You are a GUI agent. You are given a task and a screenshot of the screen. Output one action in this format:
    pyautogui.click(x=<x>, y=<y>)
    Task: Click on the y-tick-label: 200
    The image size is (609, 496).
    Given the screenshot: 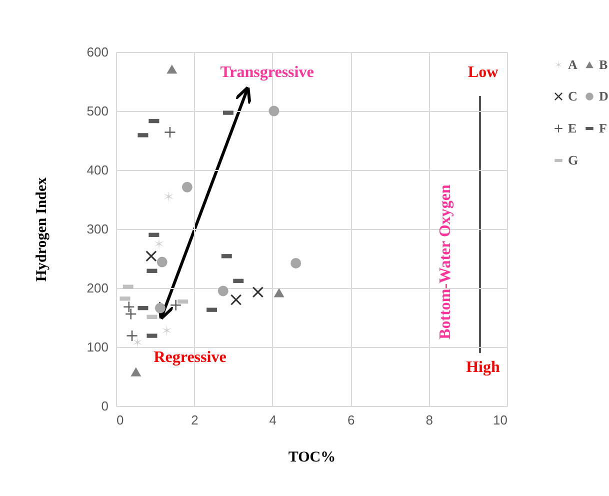 What is the action you would take?
    pyautogui.click(x=97, y=288)
    